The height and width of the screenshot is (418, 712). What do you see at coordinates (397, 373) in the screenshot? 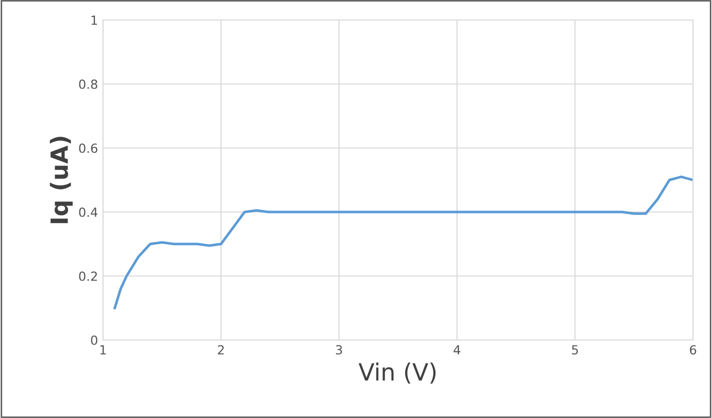
I see `x-axis-title: Vin (V)` at bounding box center [397, 373].